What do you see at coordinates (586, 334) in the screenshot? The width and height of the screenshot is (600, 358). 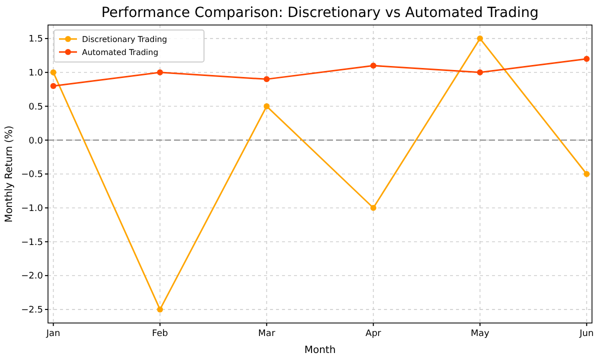 I see `x-tick-label: Jun` at bounding box center [586, 334].